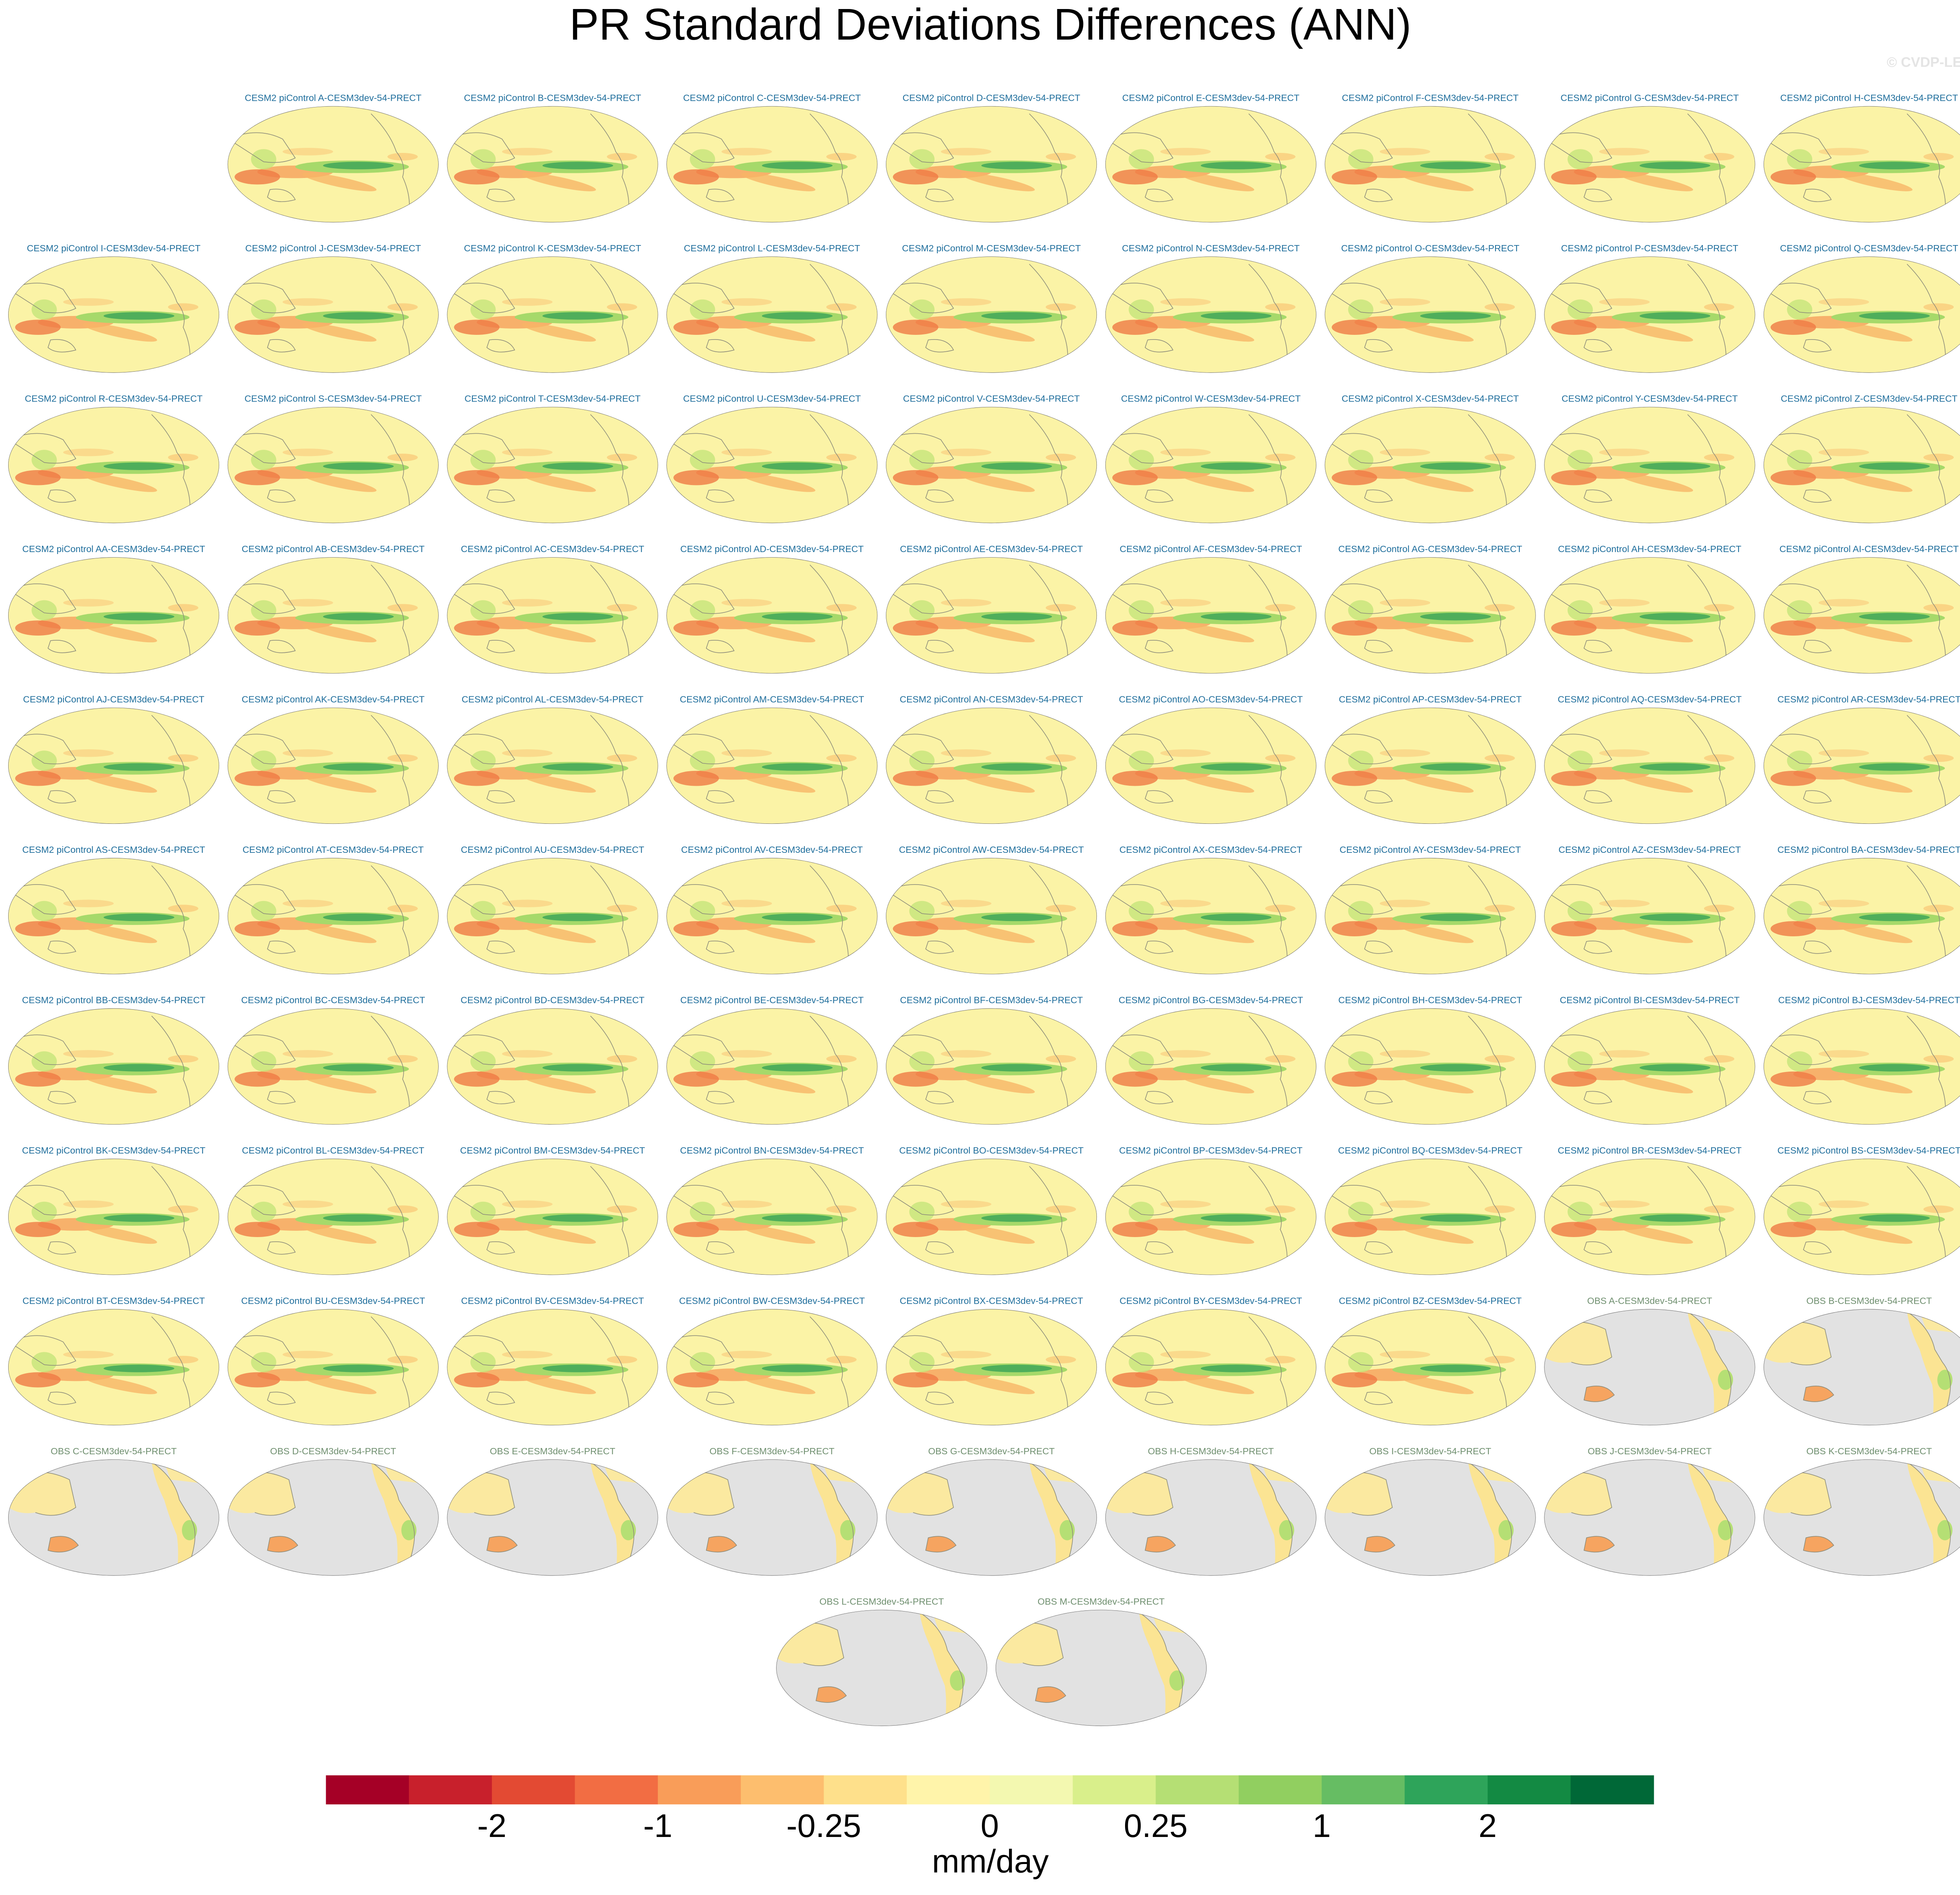 The width and height of the screenshot is (1960, 1895). Describe the element at coordinates (553, 700) in the screenshot. I see `panel-title: CESM2 piControl AL-CESM3dev-54-PRECT` at that location.